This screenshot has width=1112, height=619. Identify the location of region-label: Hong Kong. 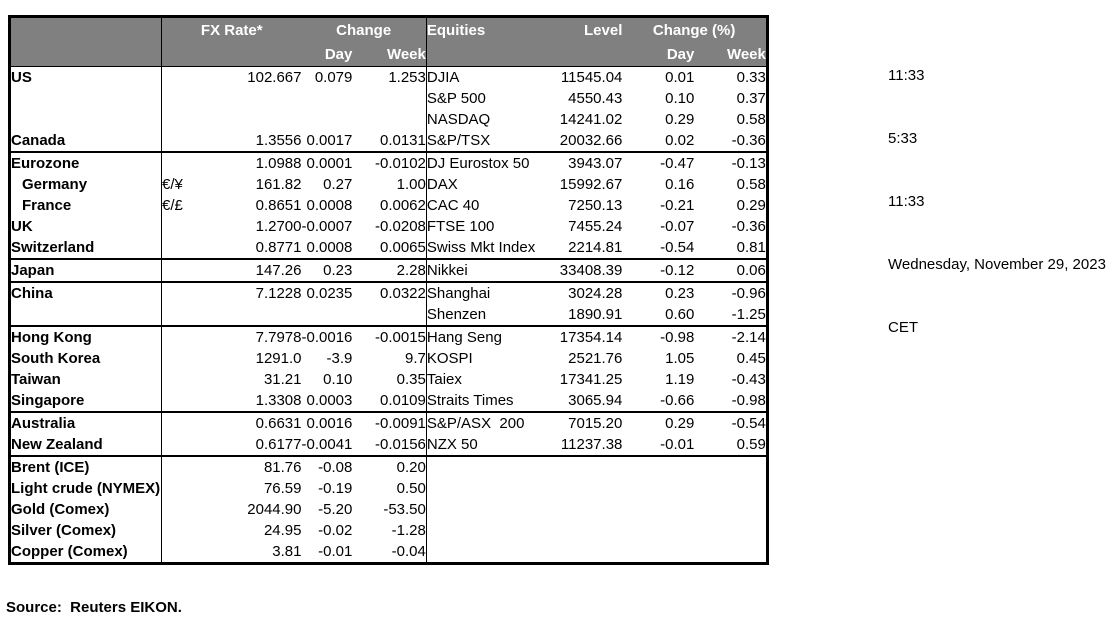
(85, 337).